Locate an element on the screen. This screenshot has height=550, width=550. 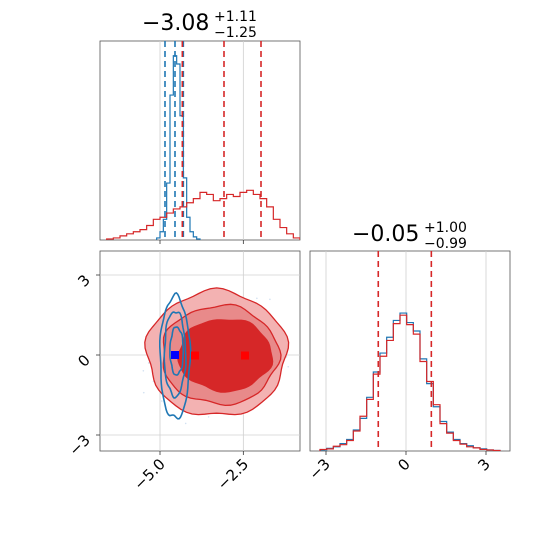
hist-param1-red-step is located at coordinates (203, 214).